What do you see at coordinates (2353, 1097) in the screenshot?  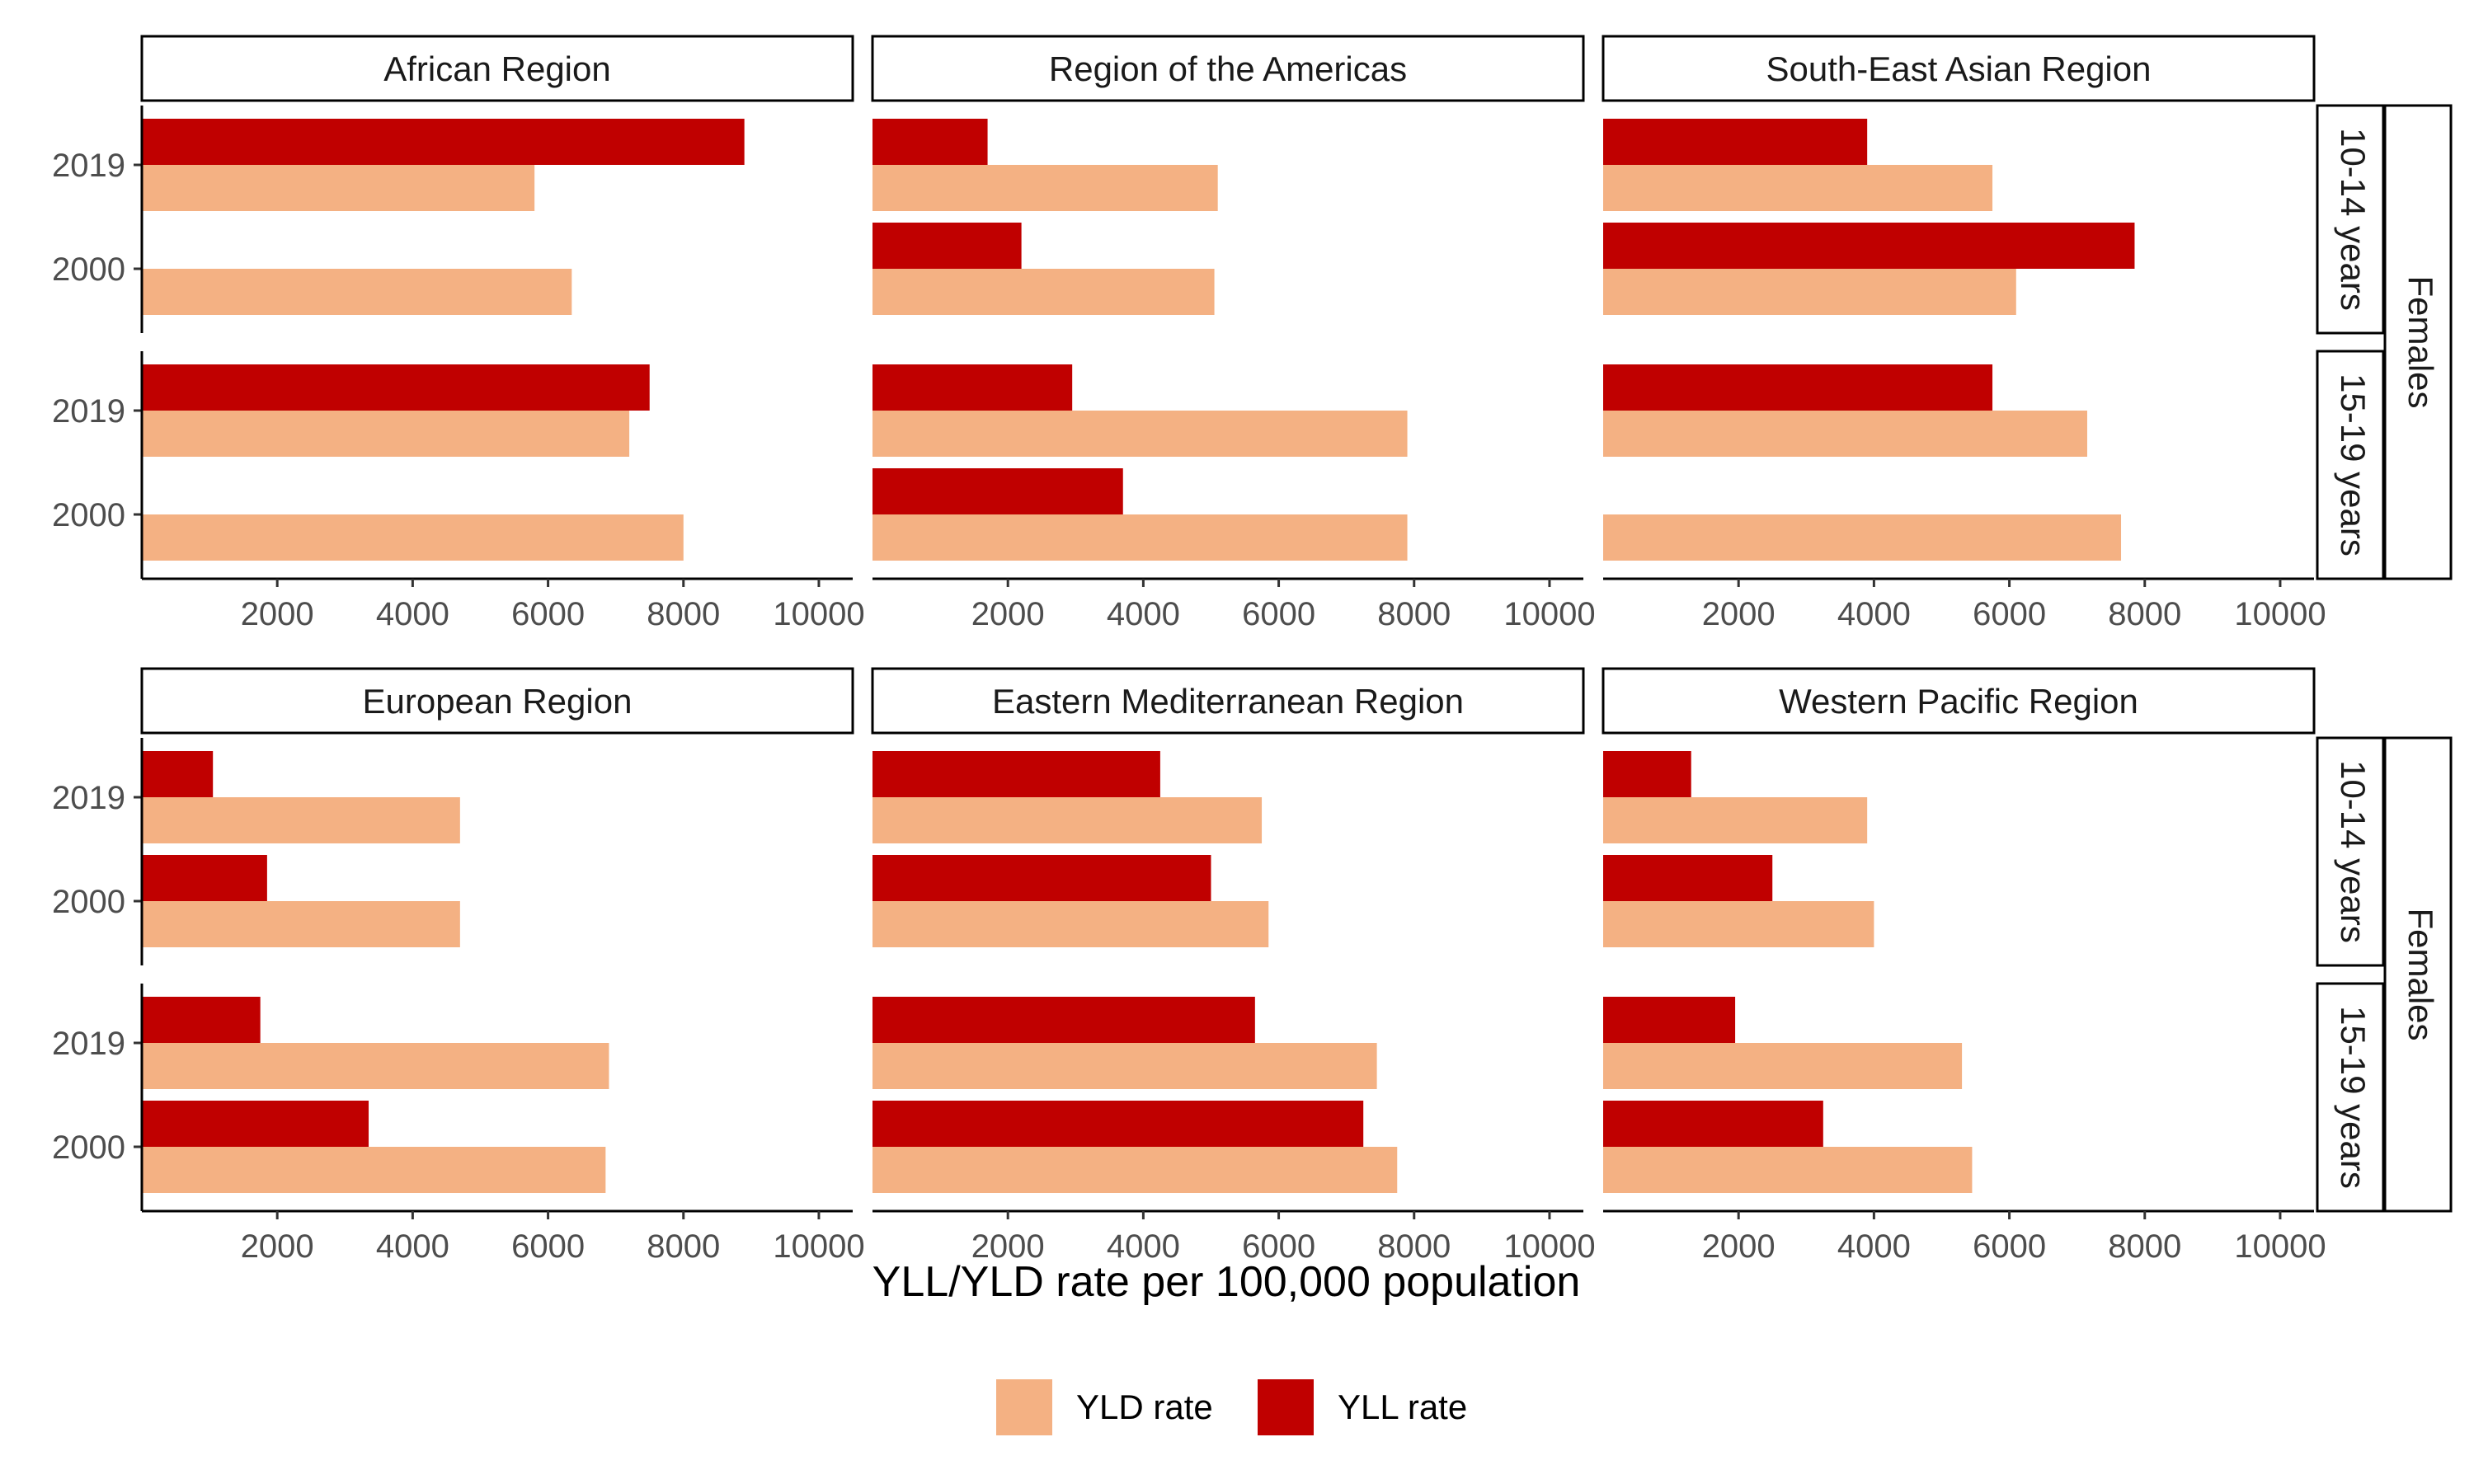 I see `age-group-label: 15-19 years` at bounding box center [2353, 1097].